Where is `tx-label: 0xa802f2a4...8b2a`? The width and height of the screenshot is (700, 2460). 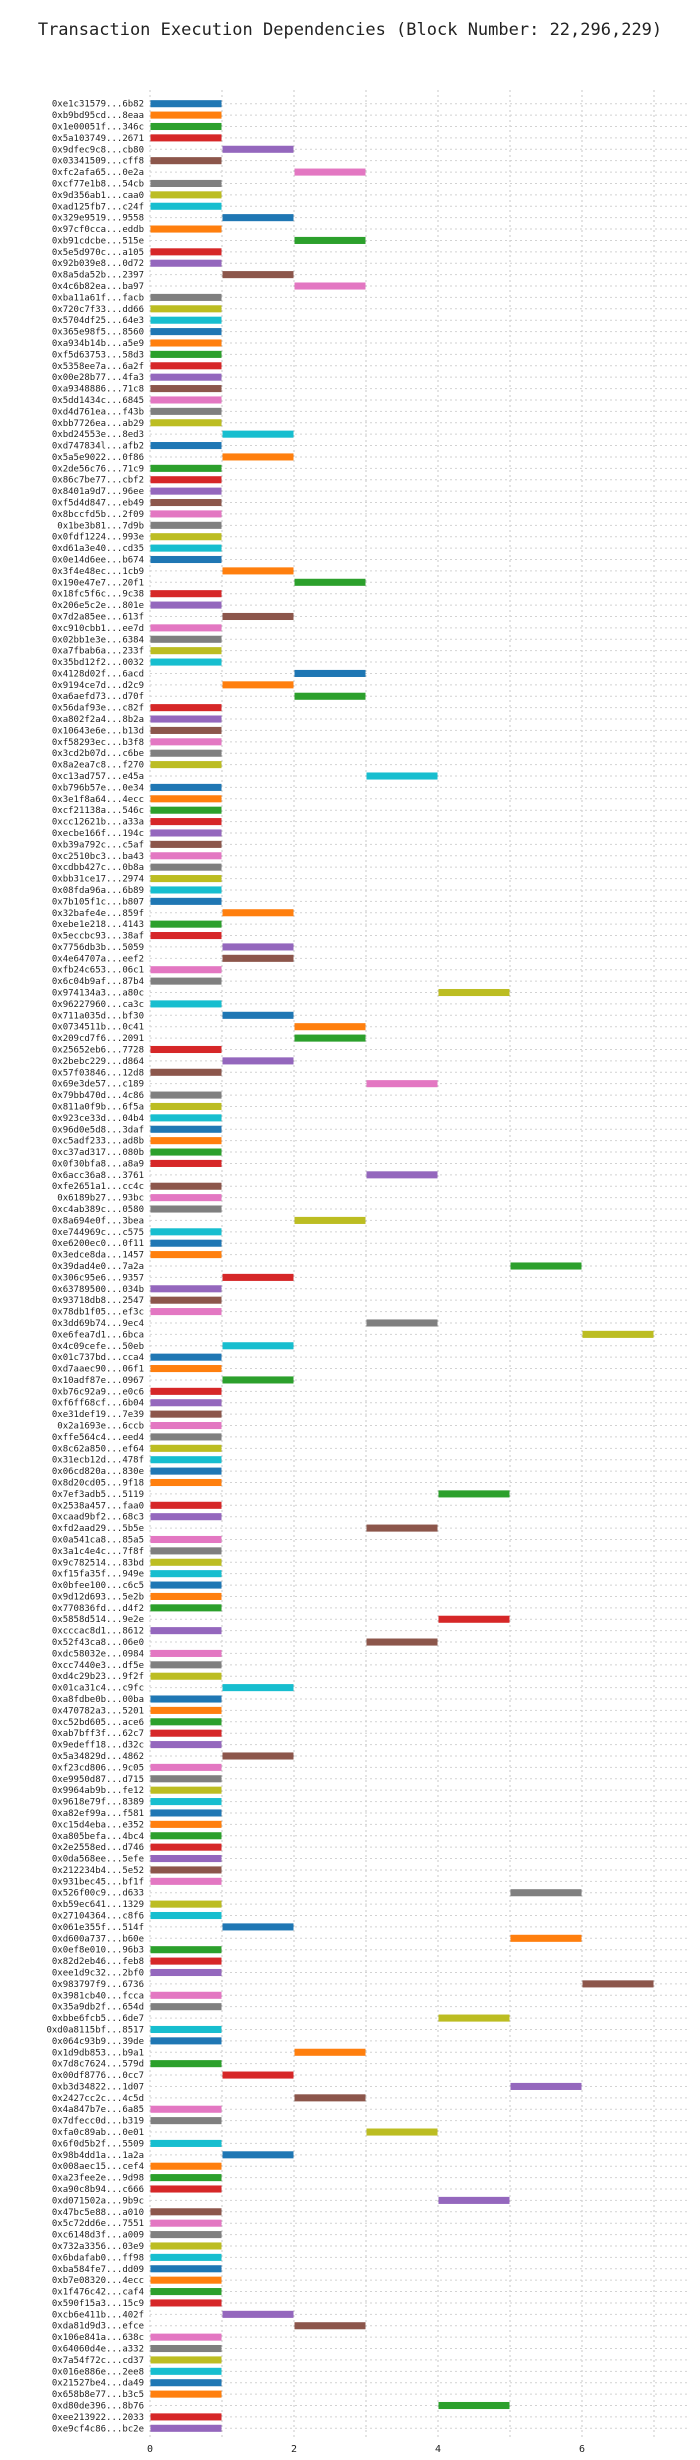
tx-label: 0xa802f2a4...8b2a is located at coordinates (98, 720).